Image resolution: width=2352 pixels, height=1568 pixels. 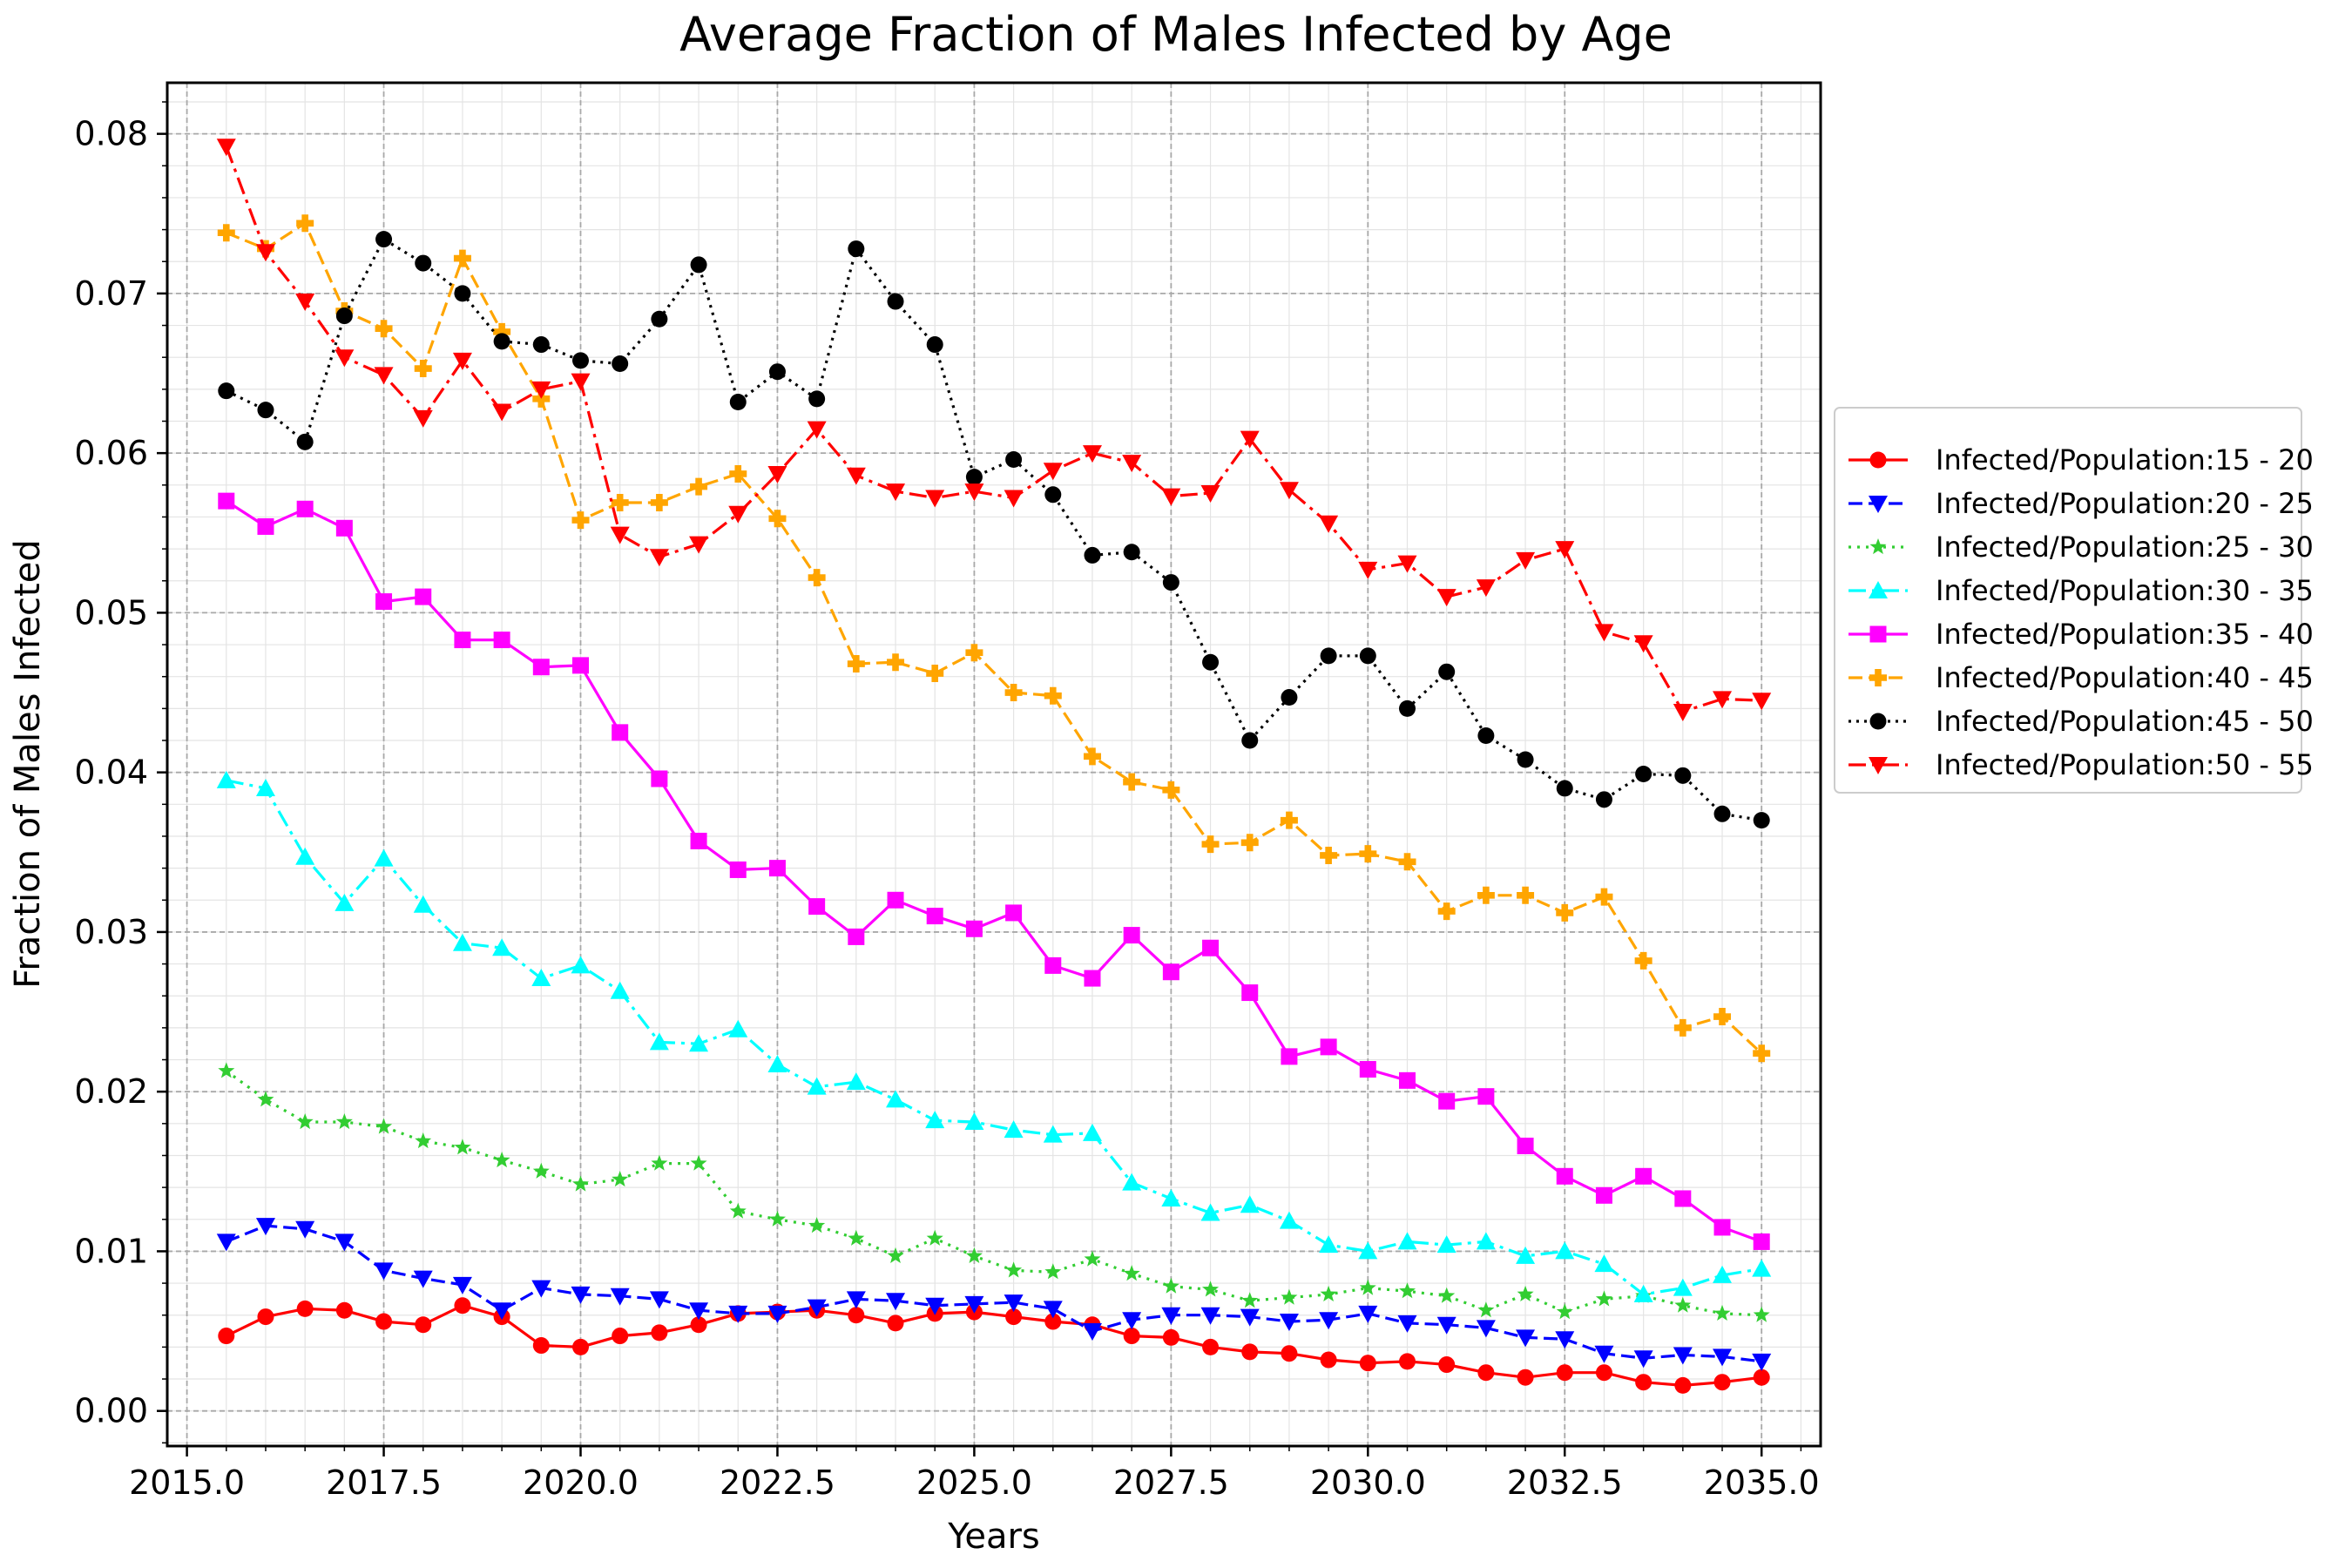 What do you see at coordinates (111, 773) in the screenshot?
I see `y-tick-label: 0.04` at bounding box center [111, 773].